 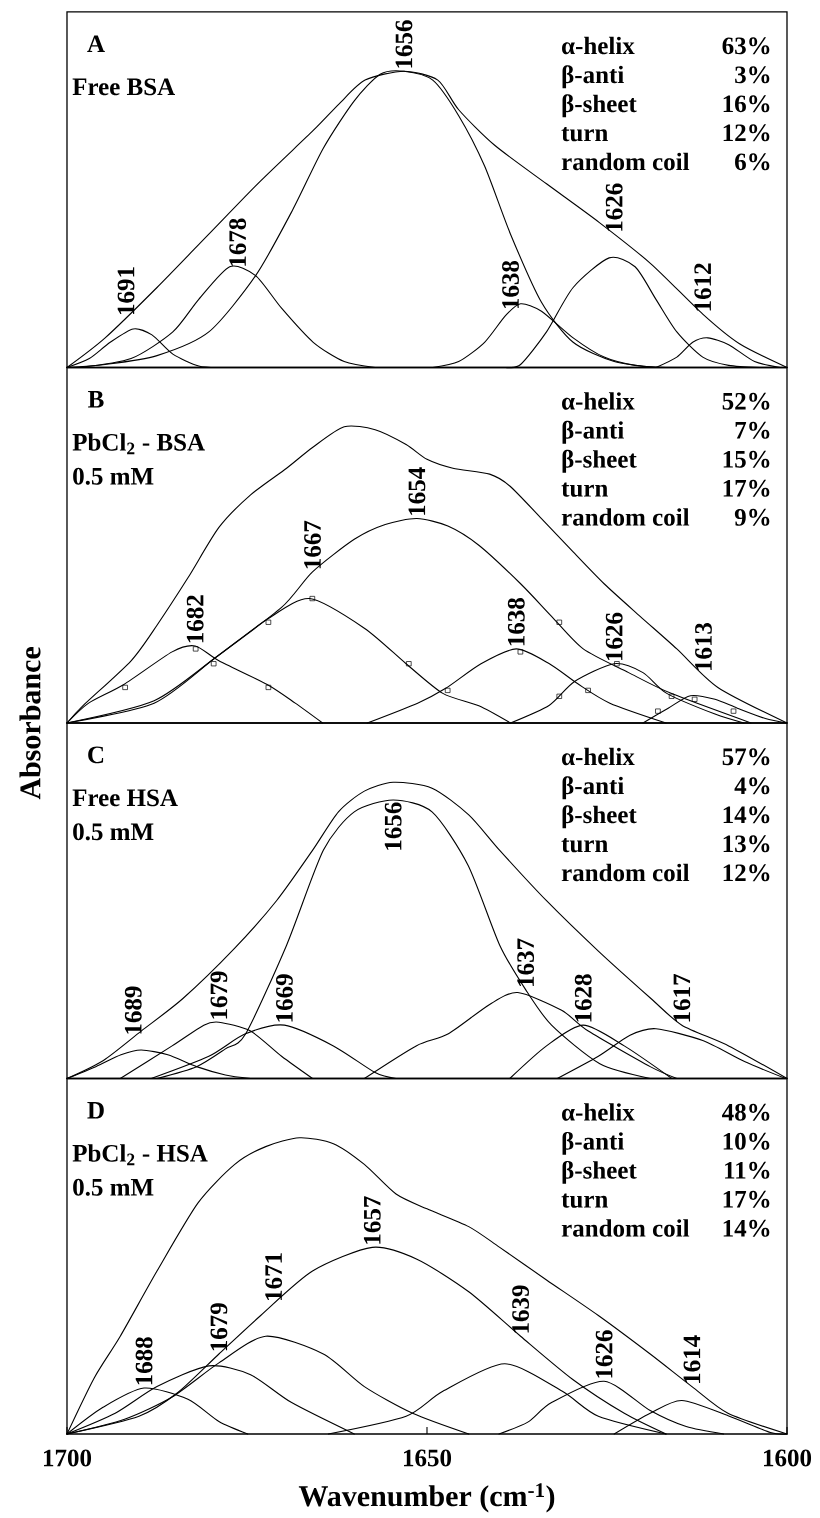 I want to click on annotation: 1617, so click(x=682, y=998).